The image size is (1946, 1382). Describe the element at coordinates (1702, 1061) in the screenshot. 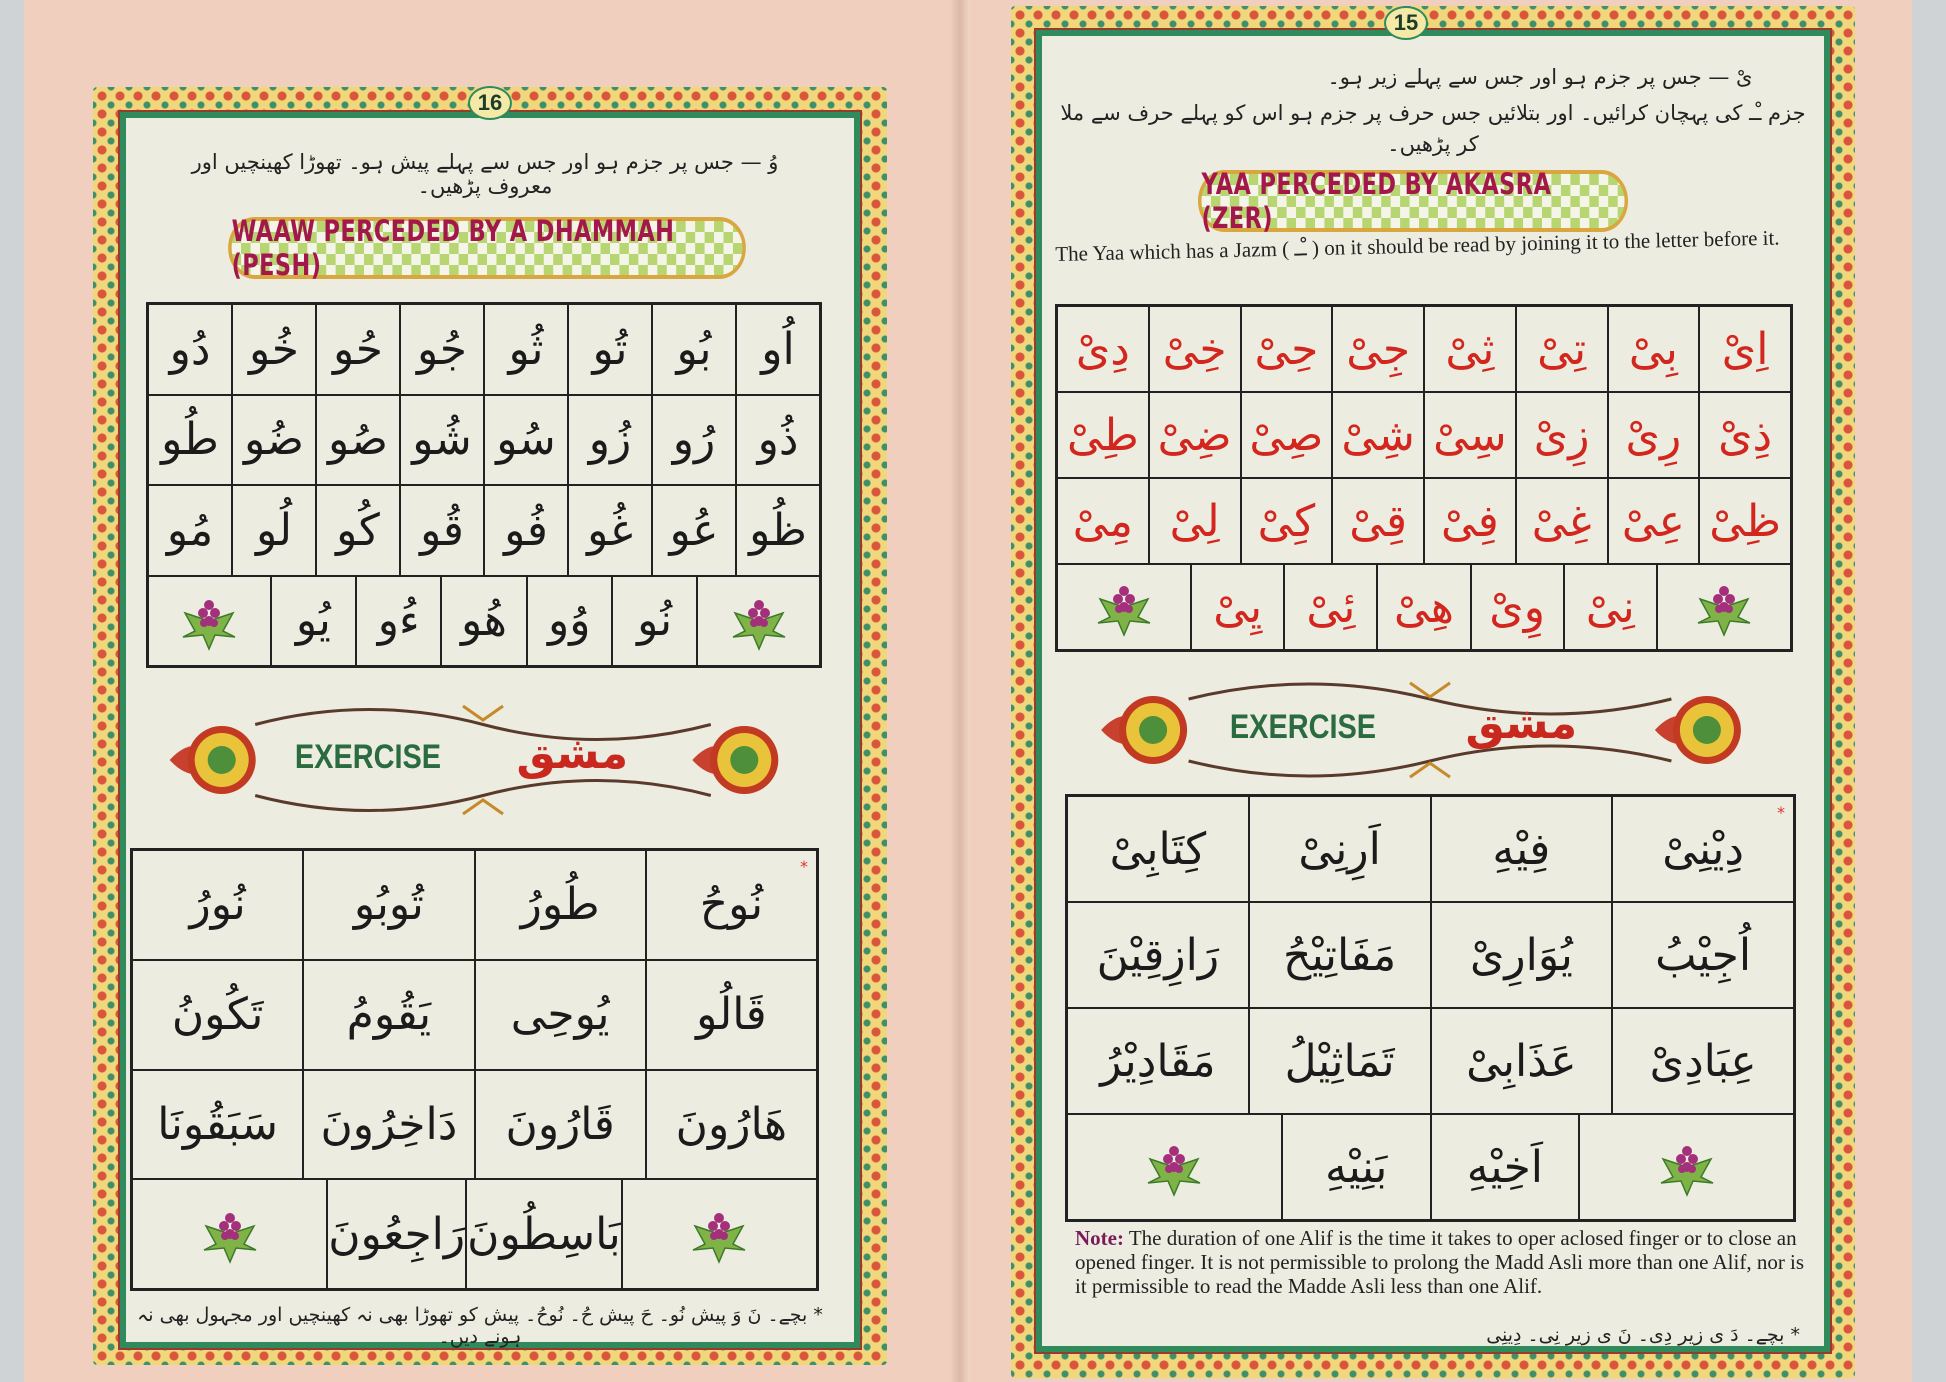

I see `grid-cell: عِبَادِیْ` at that location.